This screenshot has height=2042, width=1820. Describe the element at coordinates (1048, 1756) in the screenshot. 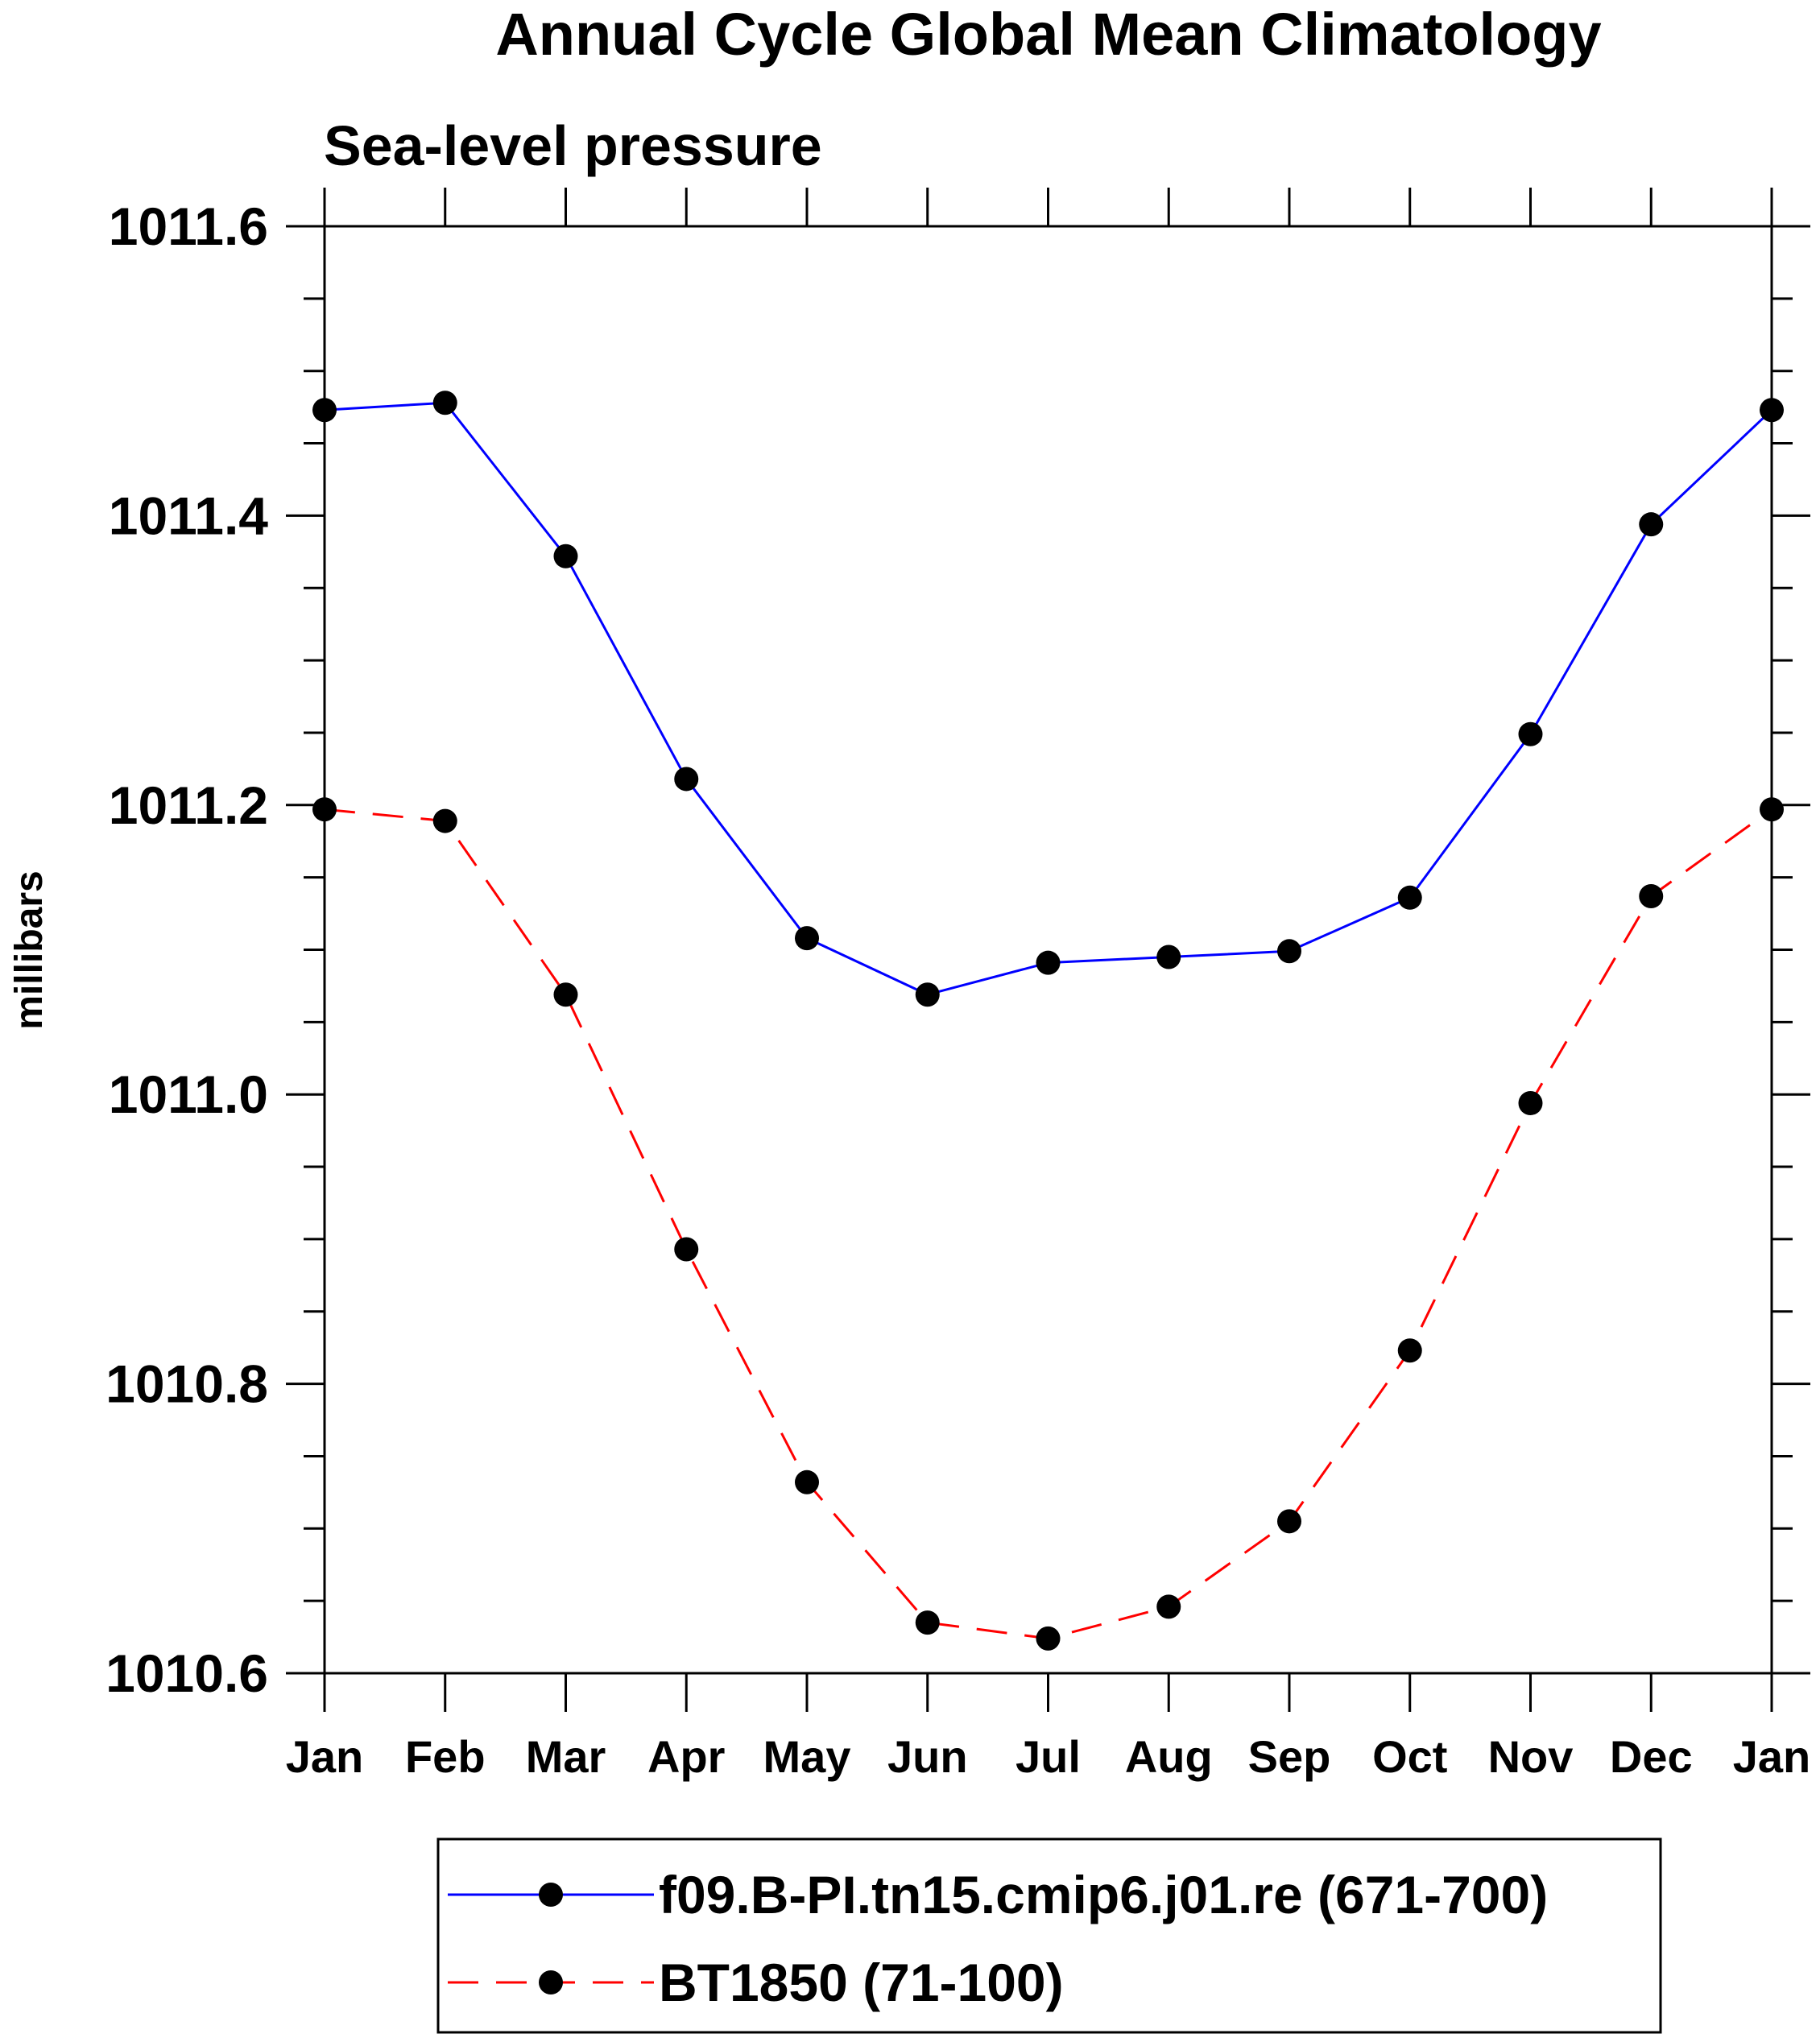

I see `x-tick-label: Jul` at that location.